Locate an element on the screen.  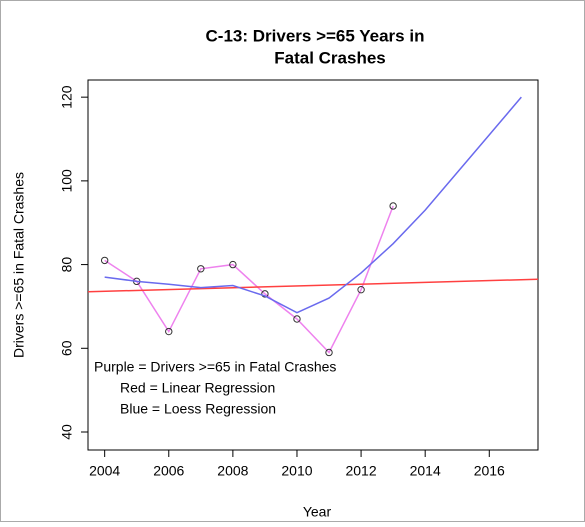
y-tick-label: 80 is located at coordinates (67, 265).